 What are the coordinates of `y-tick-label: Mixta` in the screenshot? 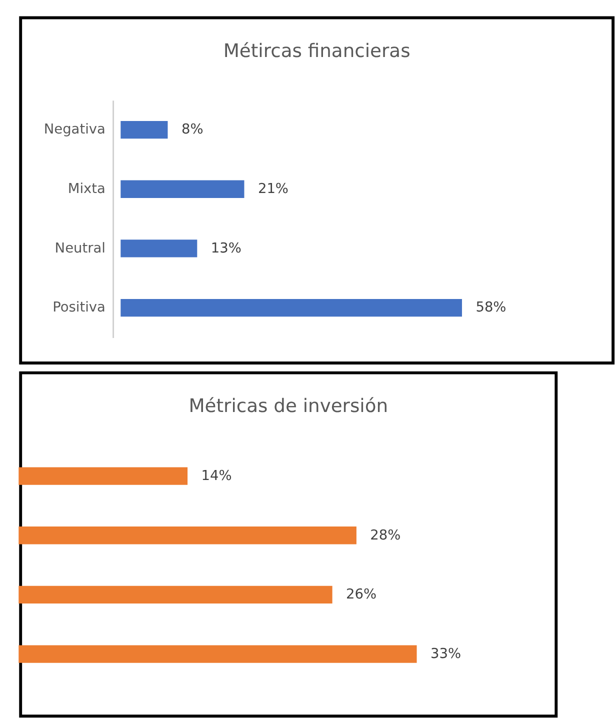 It's located at (87, 189).